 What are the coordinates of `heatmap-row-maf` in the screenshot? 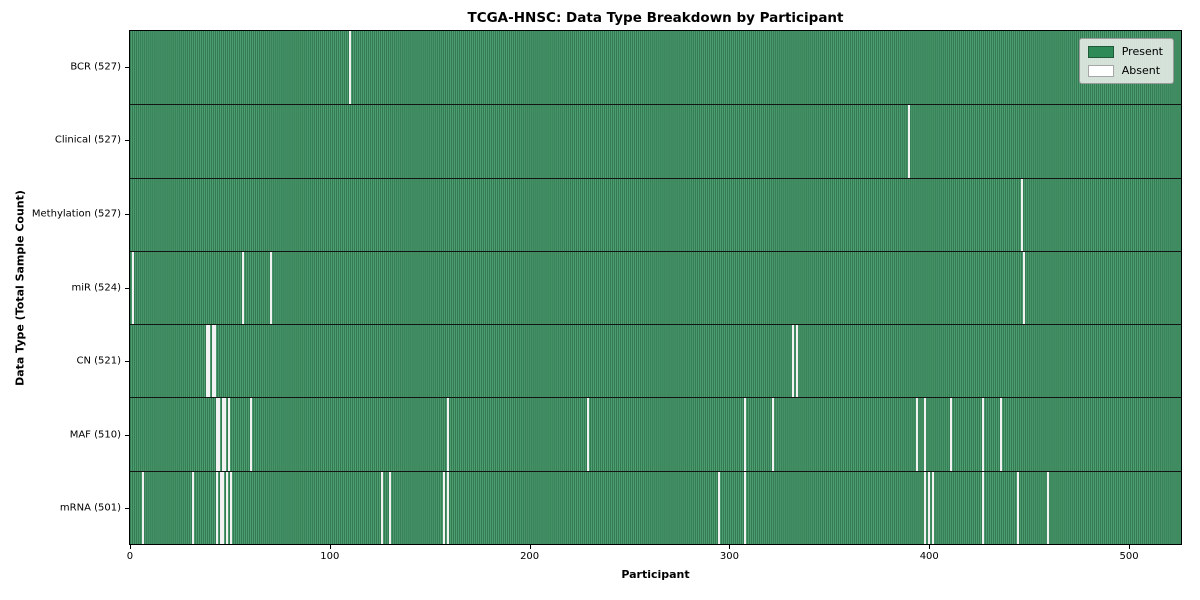 It's located at (655, 434).